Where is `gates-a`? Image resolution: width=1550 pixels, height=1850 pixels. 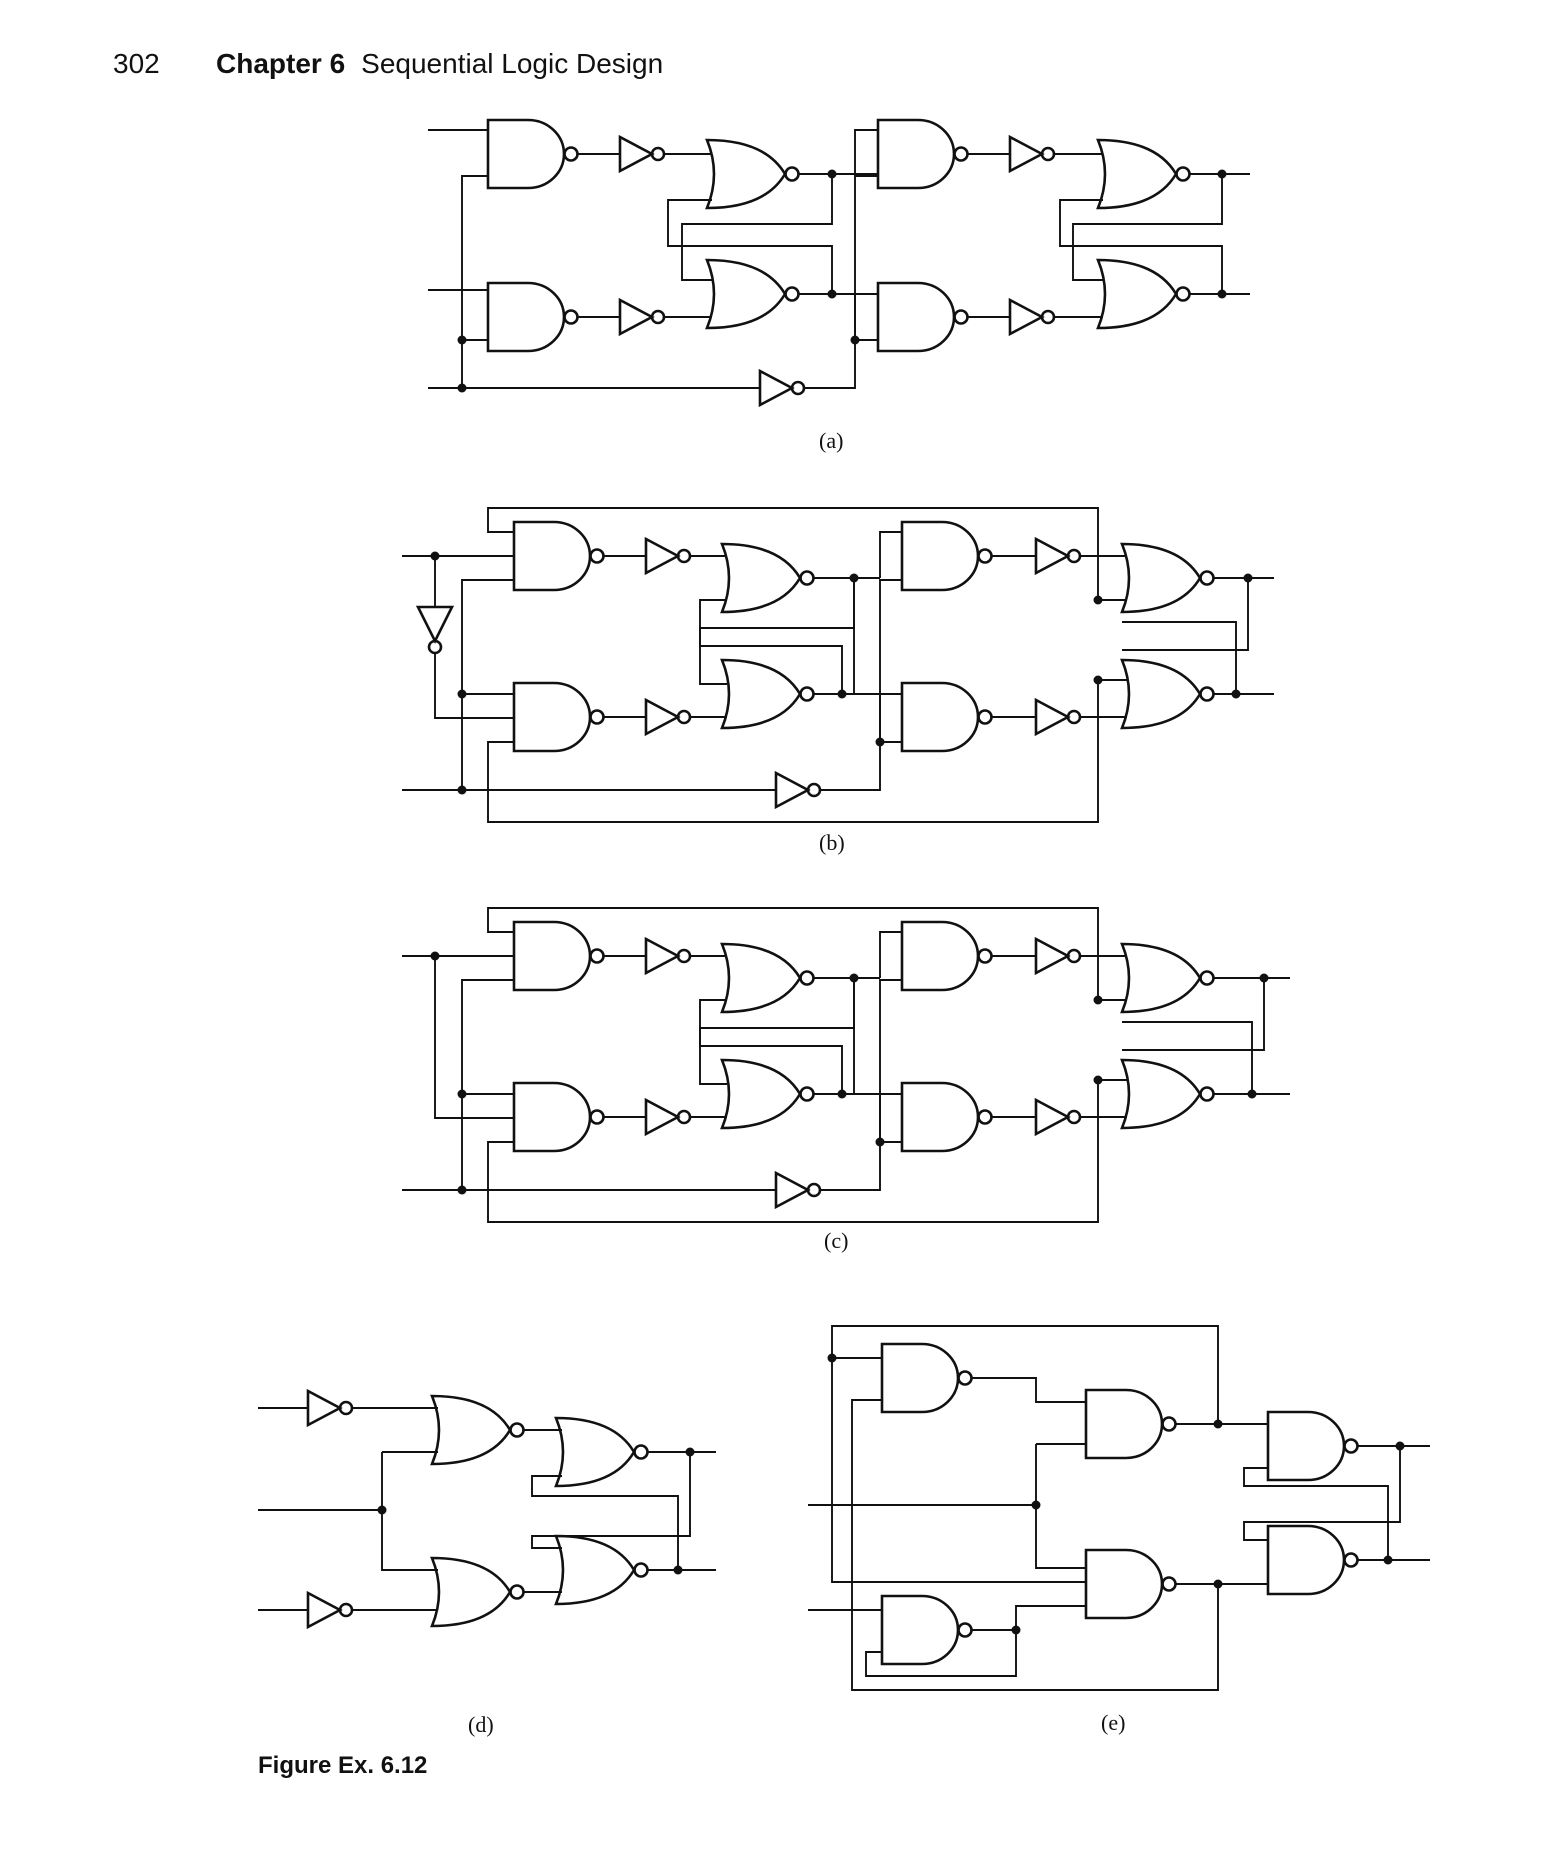
gates-a is located at coordinates (838, 262).